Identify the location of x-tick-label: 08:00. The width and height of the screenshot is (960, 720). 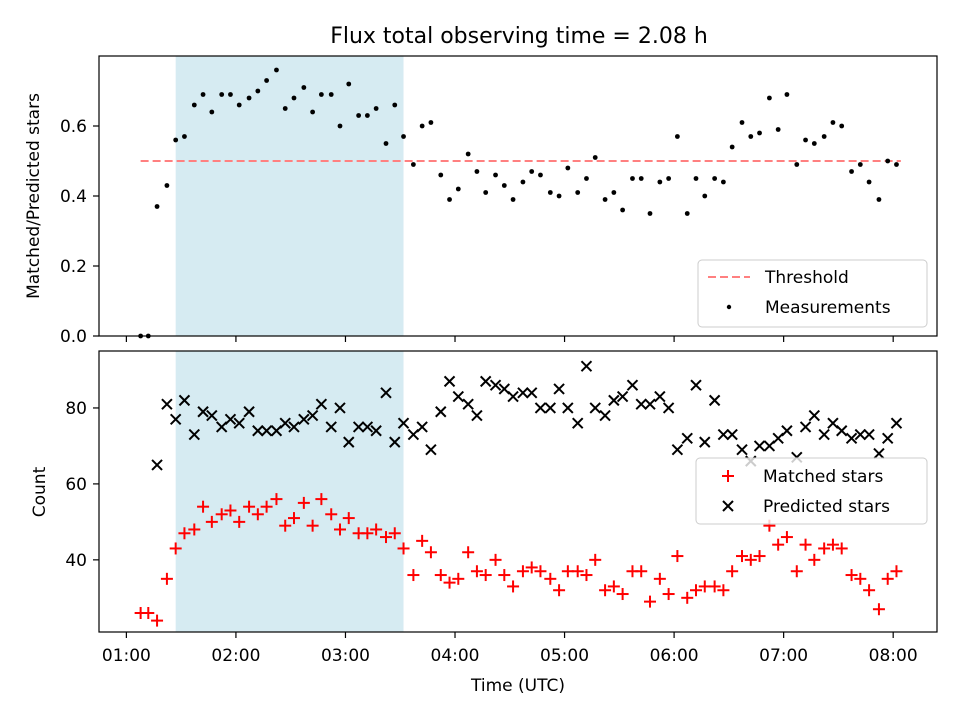
(893, 656).